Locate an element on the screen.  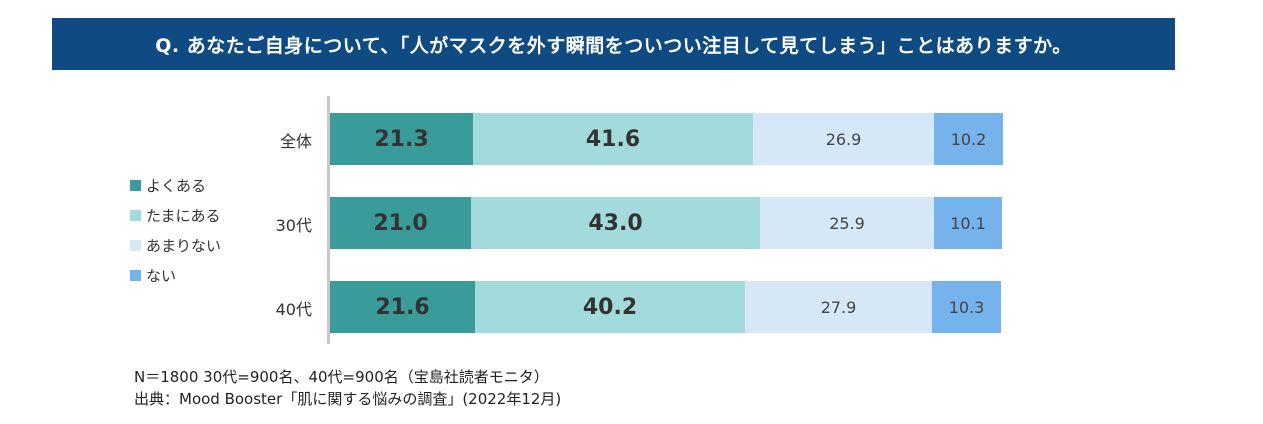
bar-segment-sometimes: 43.0 is located at coordinates (615, 223).